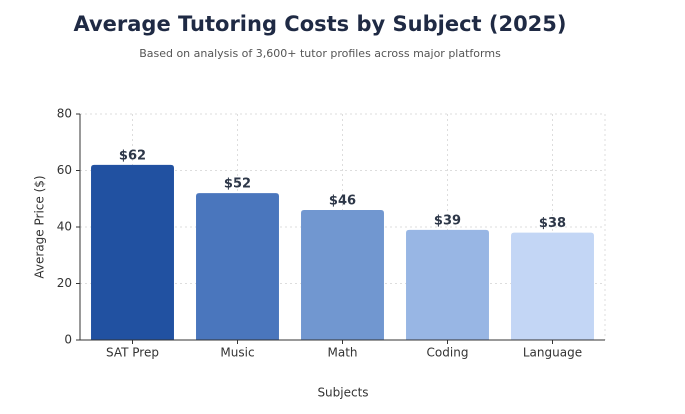 The height and width of the screenshot is (414, 685). What do you see at coordinates (237, 184) in the screenshot?
I see `value-label: $52` at bounding box center [237, 184].